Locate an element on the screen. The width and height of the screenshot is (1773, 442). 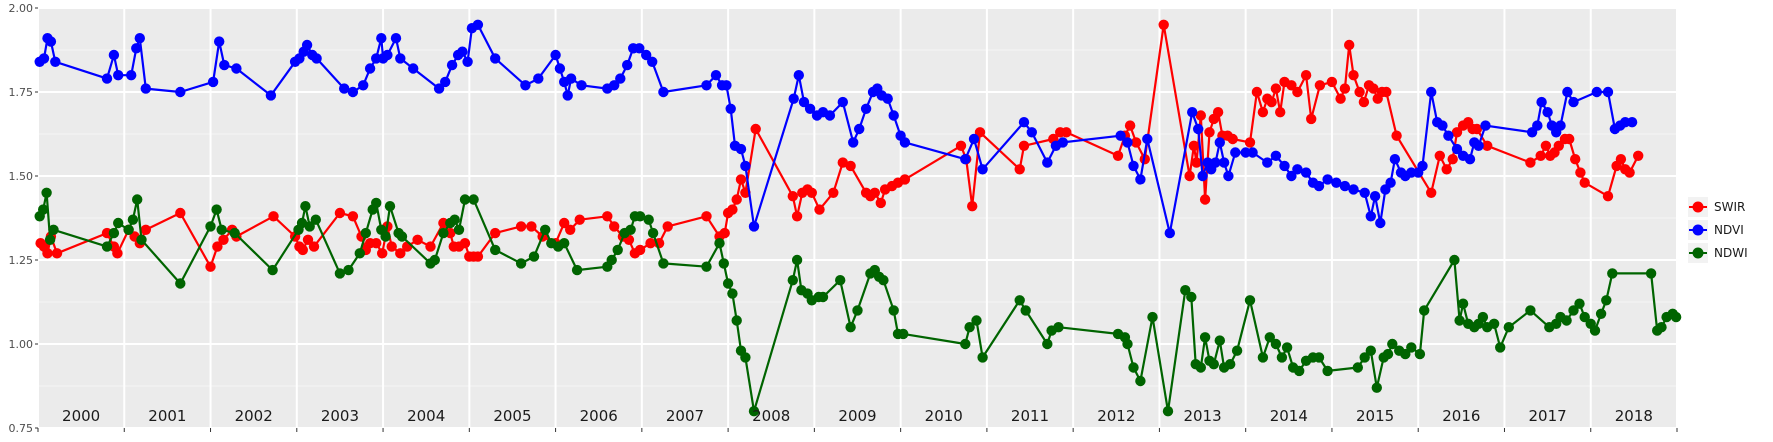
legend-label-ndwi: NDWI is located at coordinates (1731, 253).